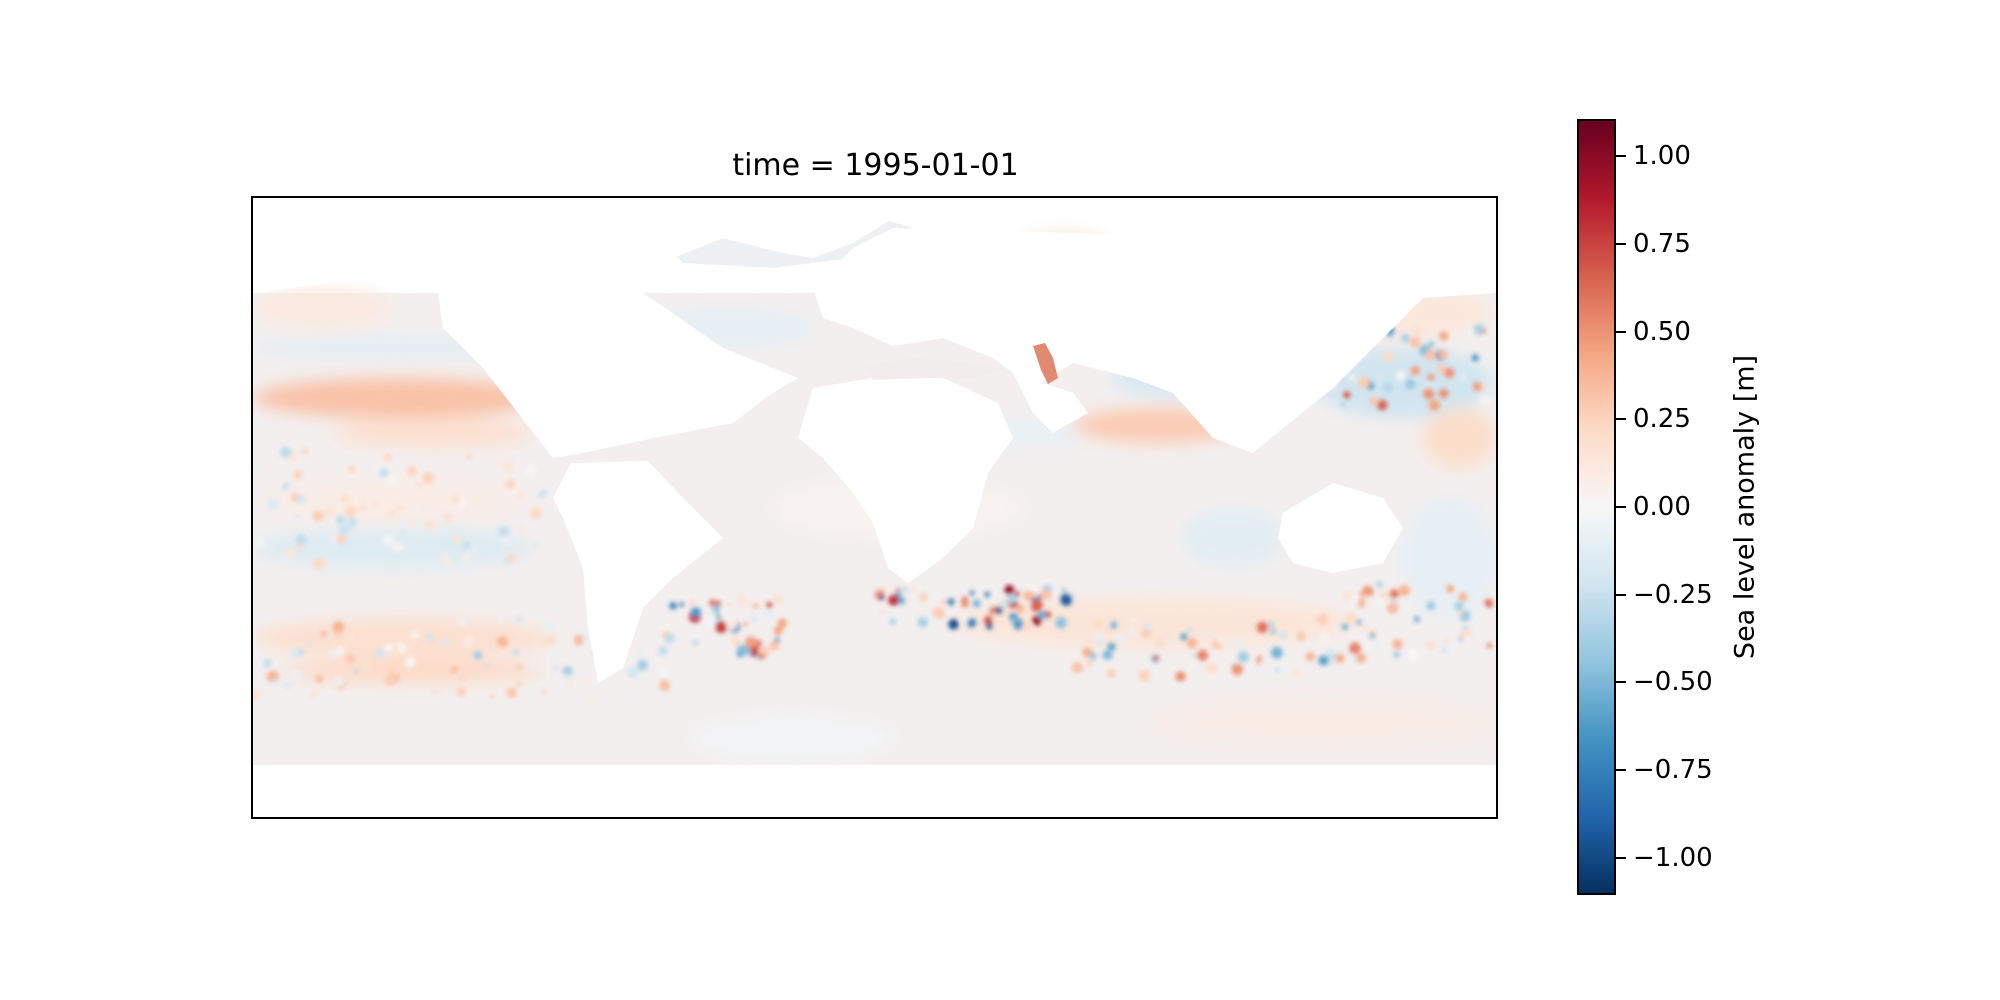 The height and width of the screenshot is (1000, 2000). What do you see at coordinates (1662, 419) in the screenshot?
I see `colorbar-tick-label: 0.25` at bounding box center [1662, 419].